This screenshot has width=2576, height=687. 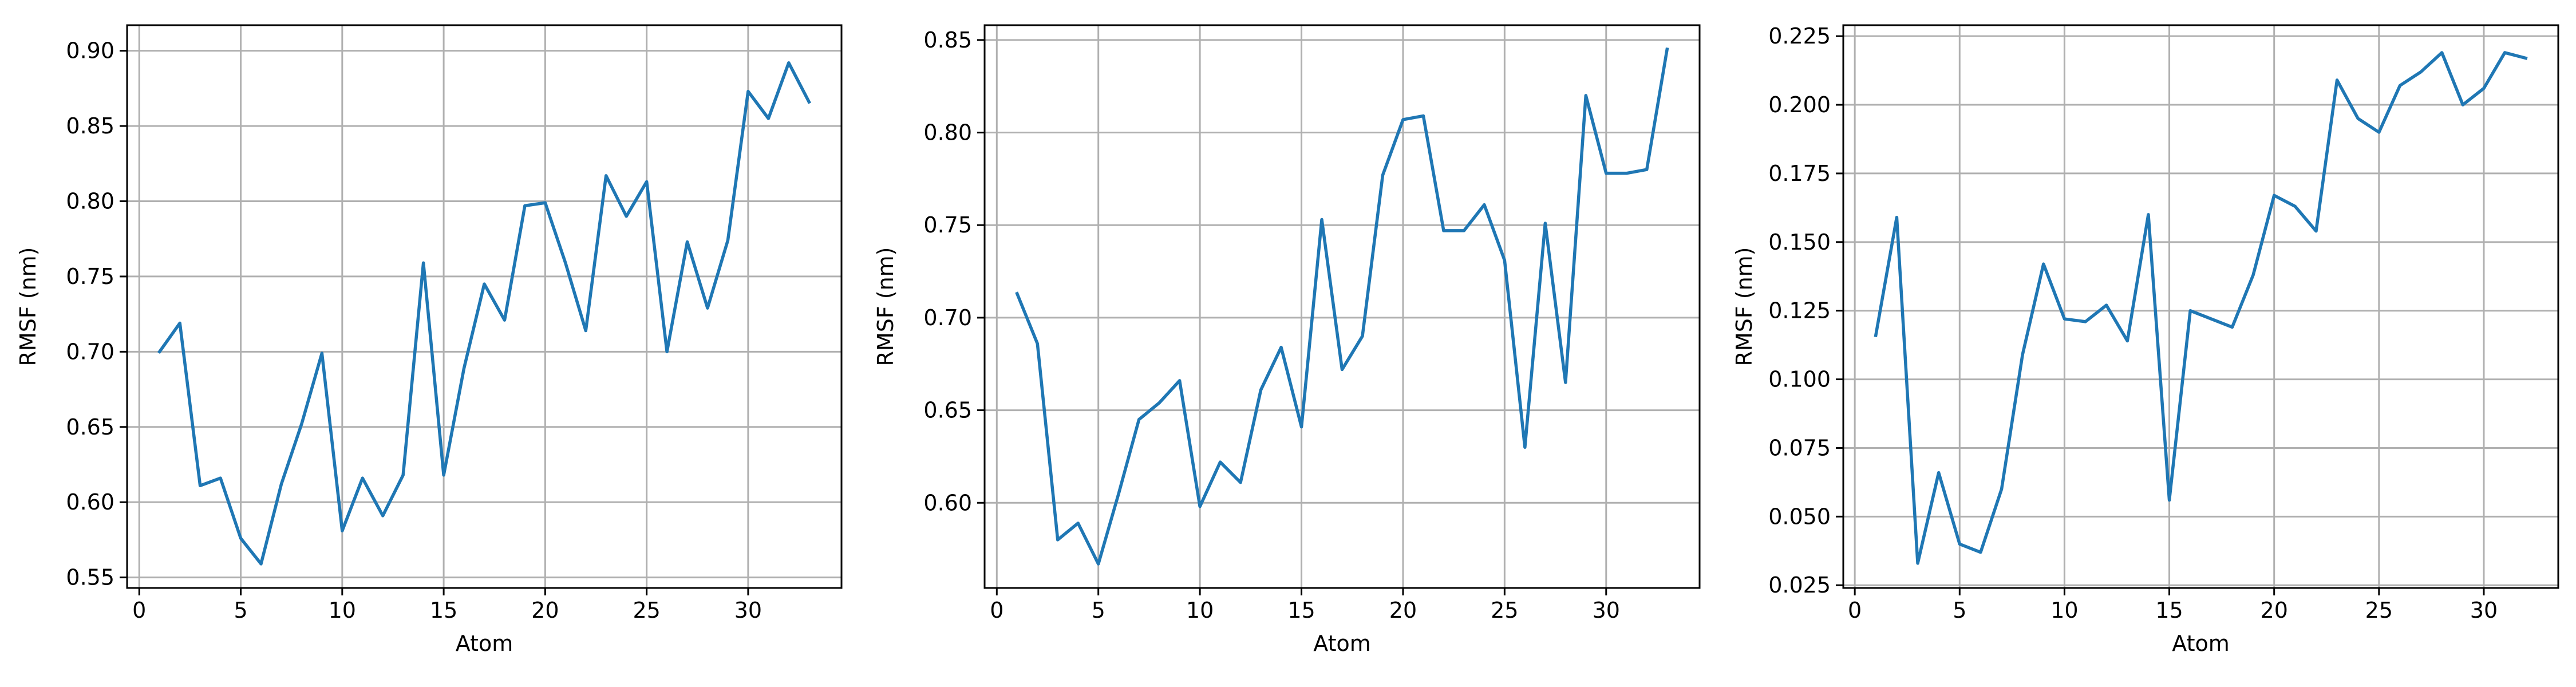 What do you see at coordinates (90, 577) in the screenshot?
I see `y-tick-label: 0.55` at bounding box center [90, 577].